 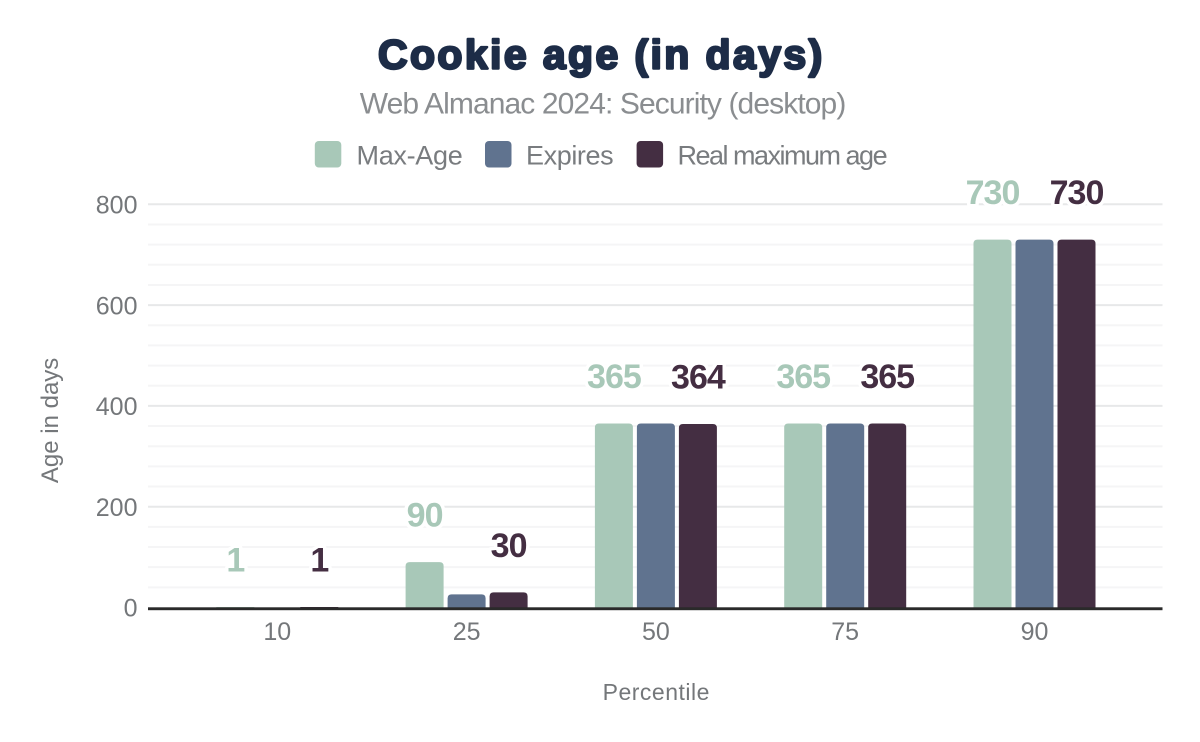 What do you see at coordinates (601, 55) in the screenshot?
I see `svg-text: Cookie age (in days)` at bounding box center [601, 55].